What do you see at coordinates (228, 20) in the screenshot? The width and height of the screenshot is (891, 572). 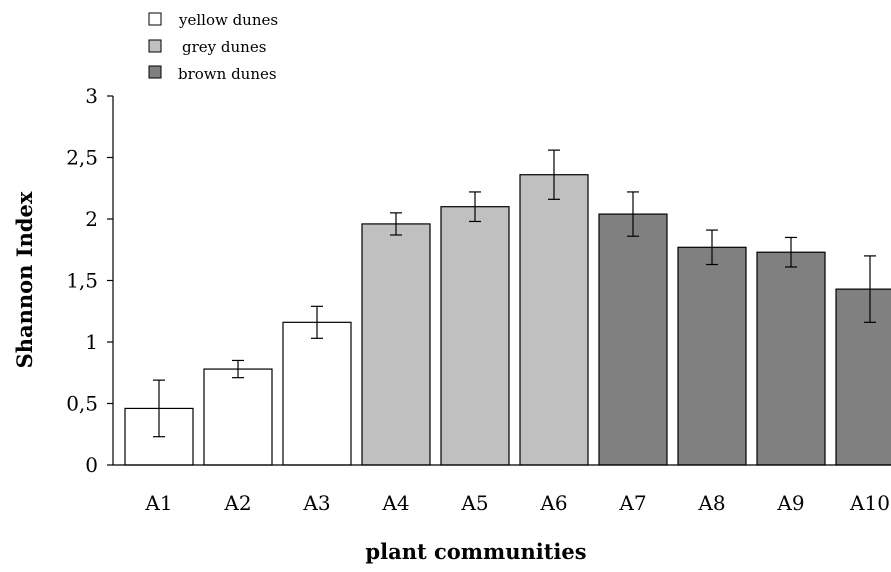 I see `legend-label-yellow-dunes: yellow dunes` at bounding box center [228, 20].